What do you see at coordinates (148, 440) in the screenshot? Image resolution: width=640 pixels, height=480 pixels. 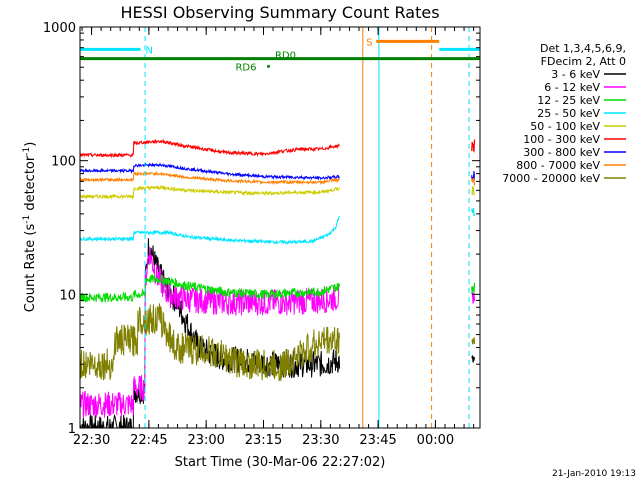 I see `x-tick-label: 22:45` at bounding box center [148, 440].